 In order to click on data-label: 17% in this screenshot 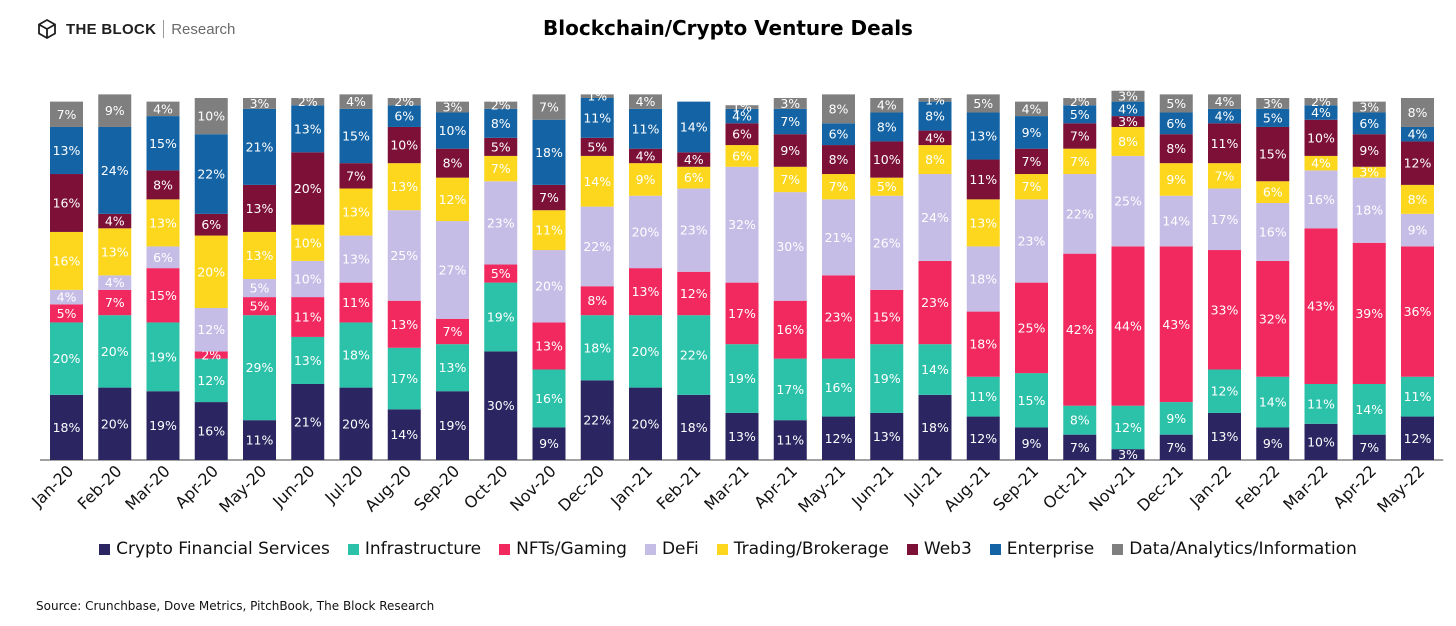, I will do `click(742, 313)`.